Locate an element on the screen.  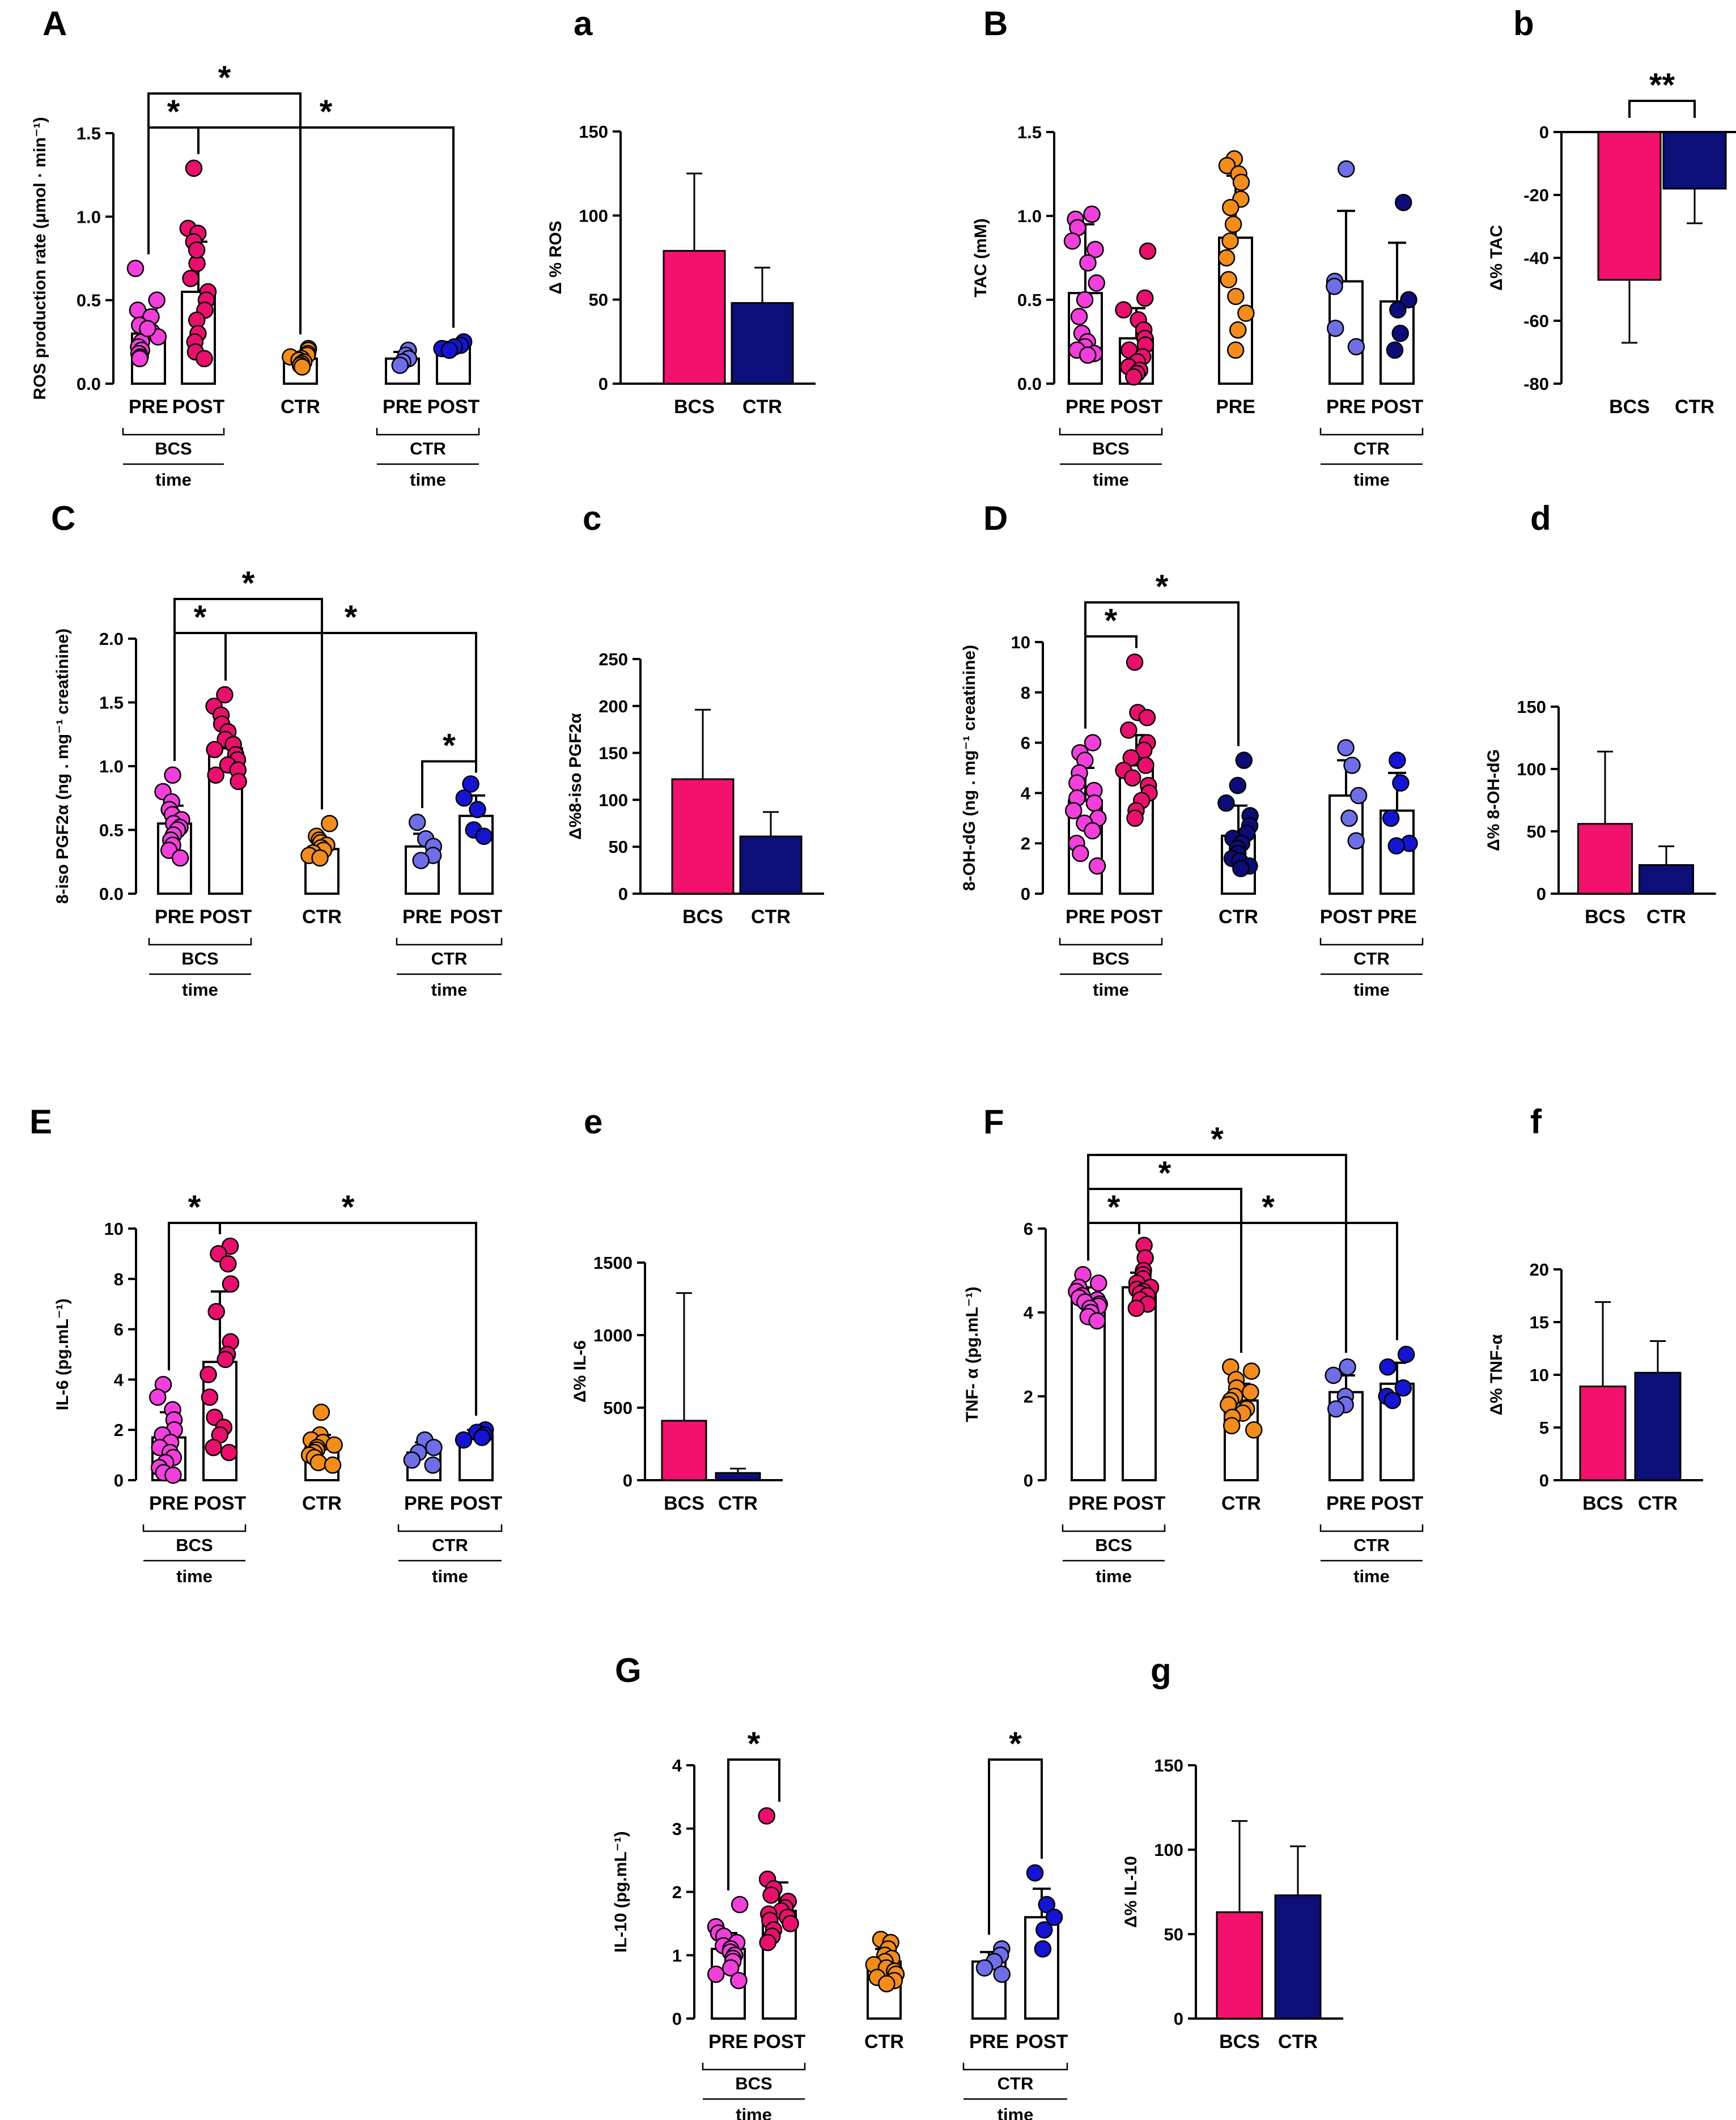
y-tick-label: 150 is located at coordinates (1168, 1765).